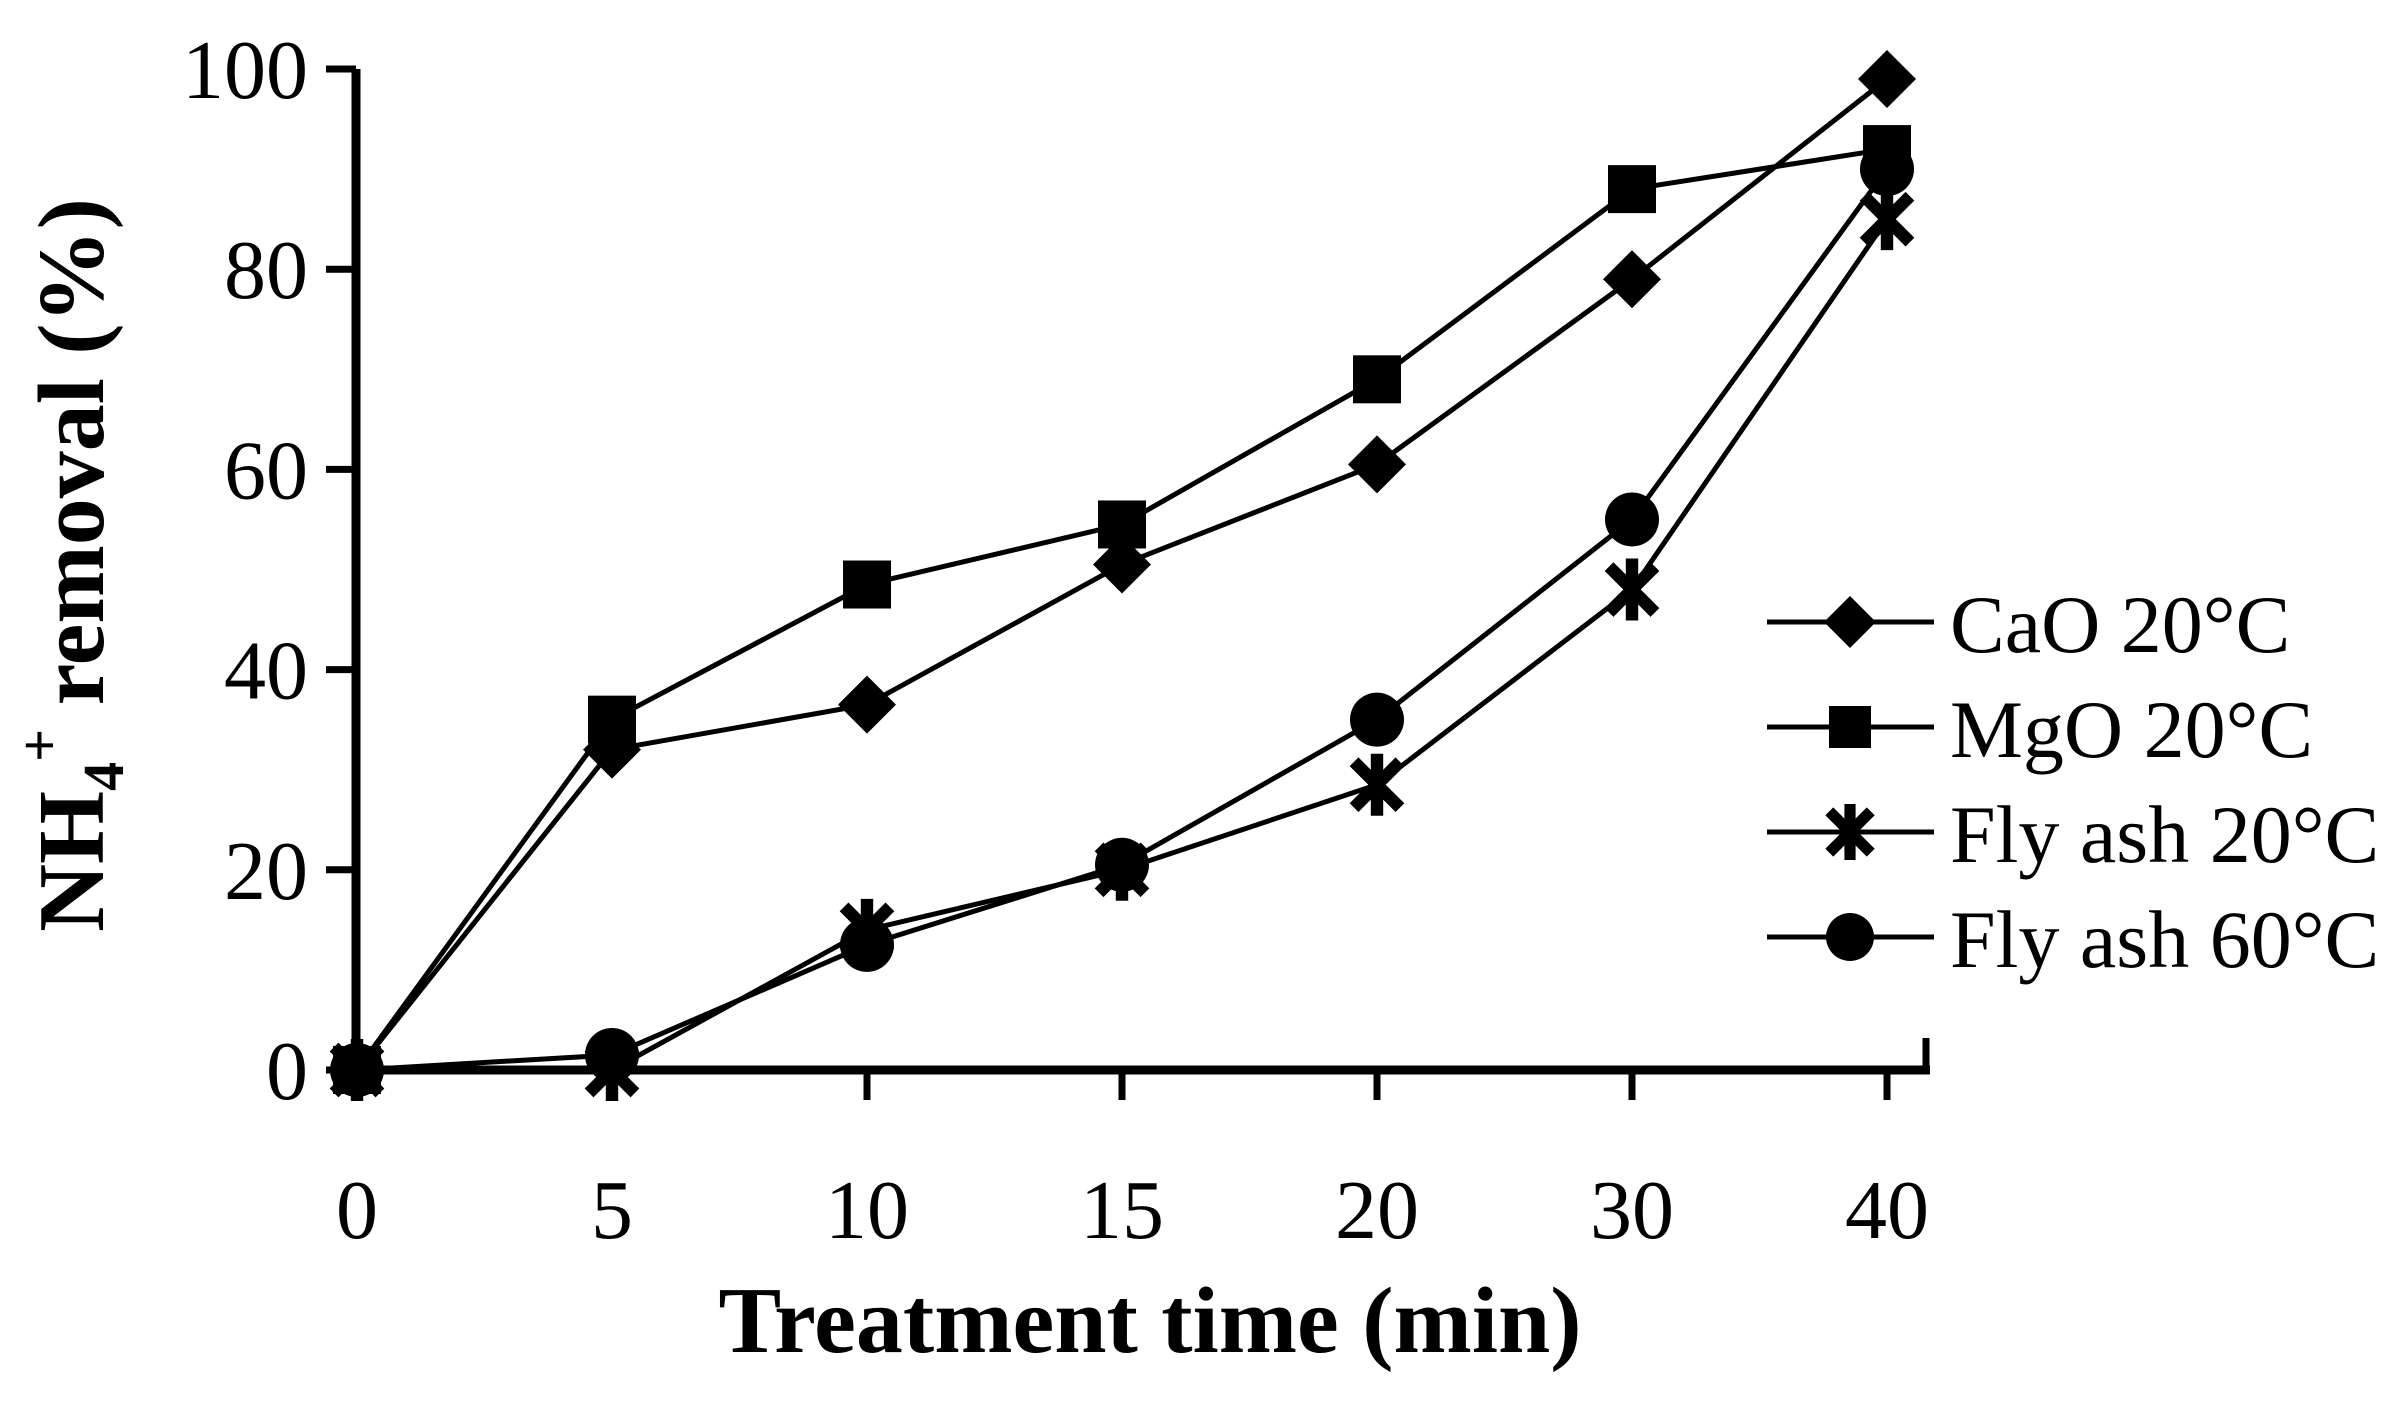  Describe the element at coordinates (1850, 622) in the screenshot. I see `legend-marker-diamond` at that location.